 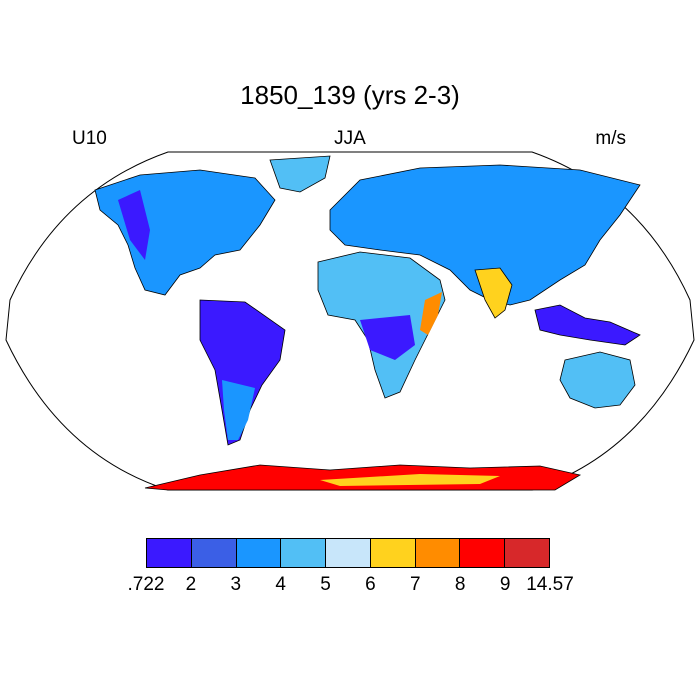 I want to click on south-america-south, so click(x=238, y=410).